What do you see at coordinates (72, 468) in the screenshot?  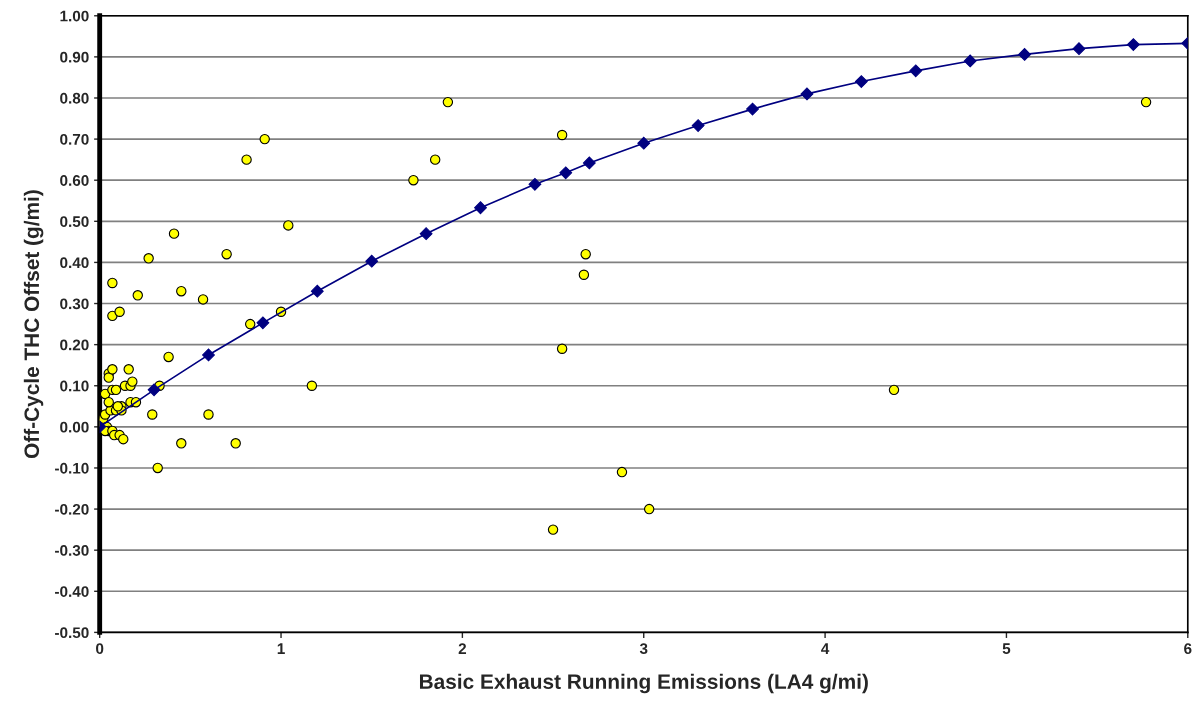 I see `y-tick-label: -0.10` at bounding box center [72, 468].